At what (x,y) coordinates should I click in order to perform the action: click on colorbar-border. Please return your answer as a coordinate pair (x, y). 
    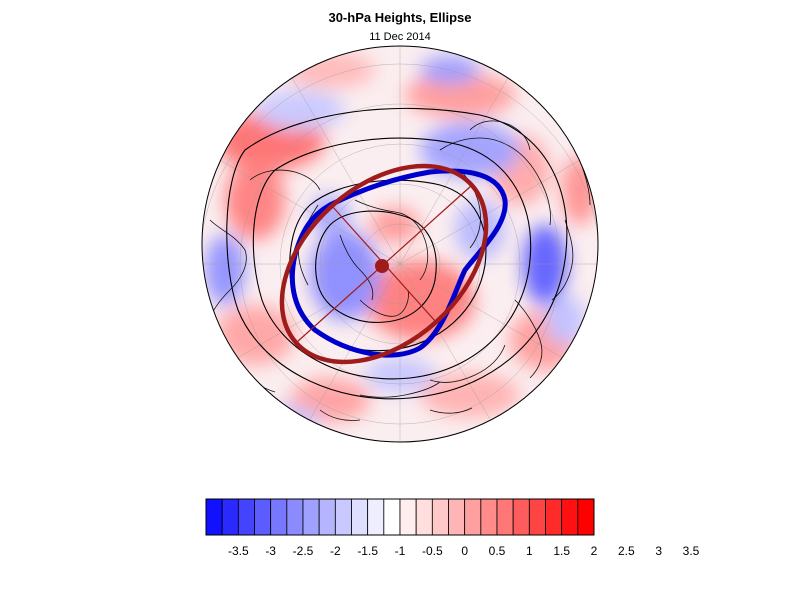
    Looking at the image, I should click on (400, 517).